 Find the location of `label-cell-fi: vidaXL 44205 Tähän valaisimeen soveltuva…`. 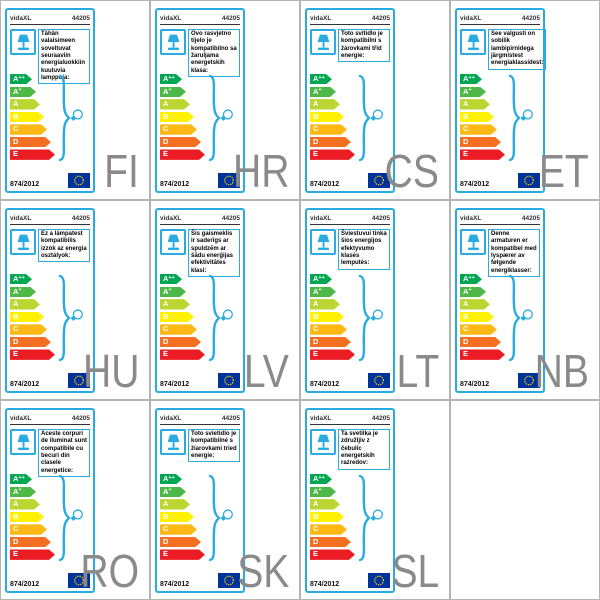

label-cell-fi: vidaXL 44205 Tähän valaisimeen soveltuva… is located at coordinates (75, 100).